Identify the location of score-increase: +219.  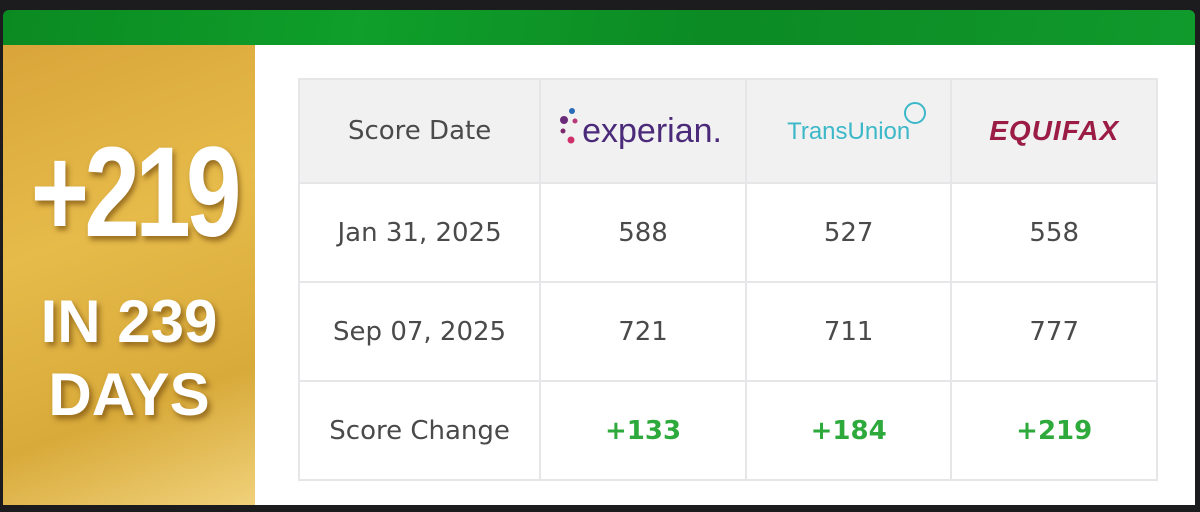
(136, 192).